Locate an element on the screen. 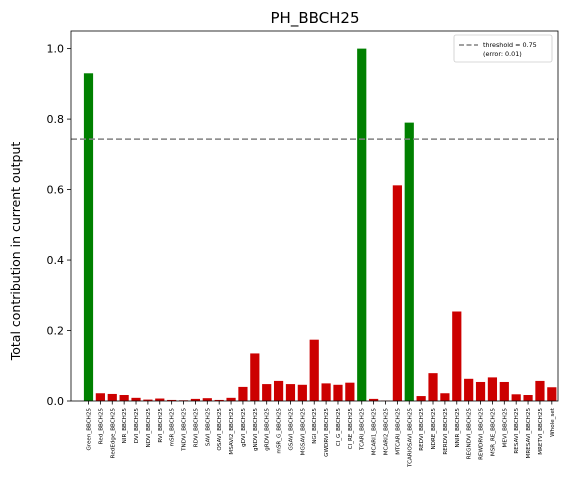 This screenshot has height=494, width=570. x-tick-label: TCARI_BBCH25 is located at coordinates (363, 429).